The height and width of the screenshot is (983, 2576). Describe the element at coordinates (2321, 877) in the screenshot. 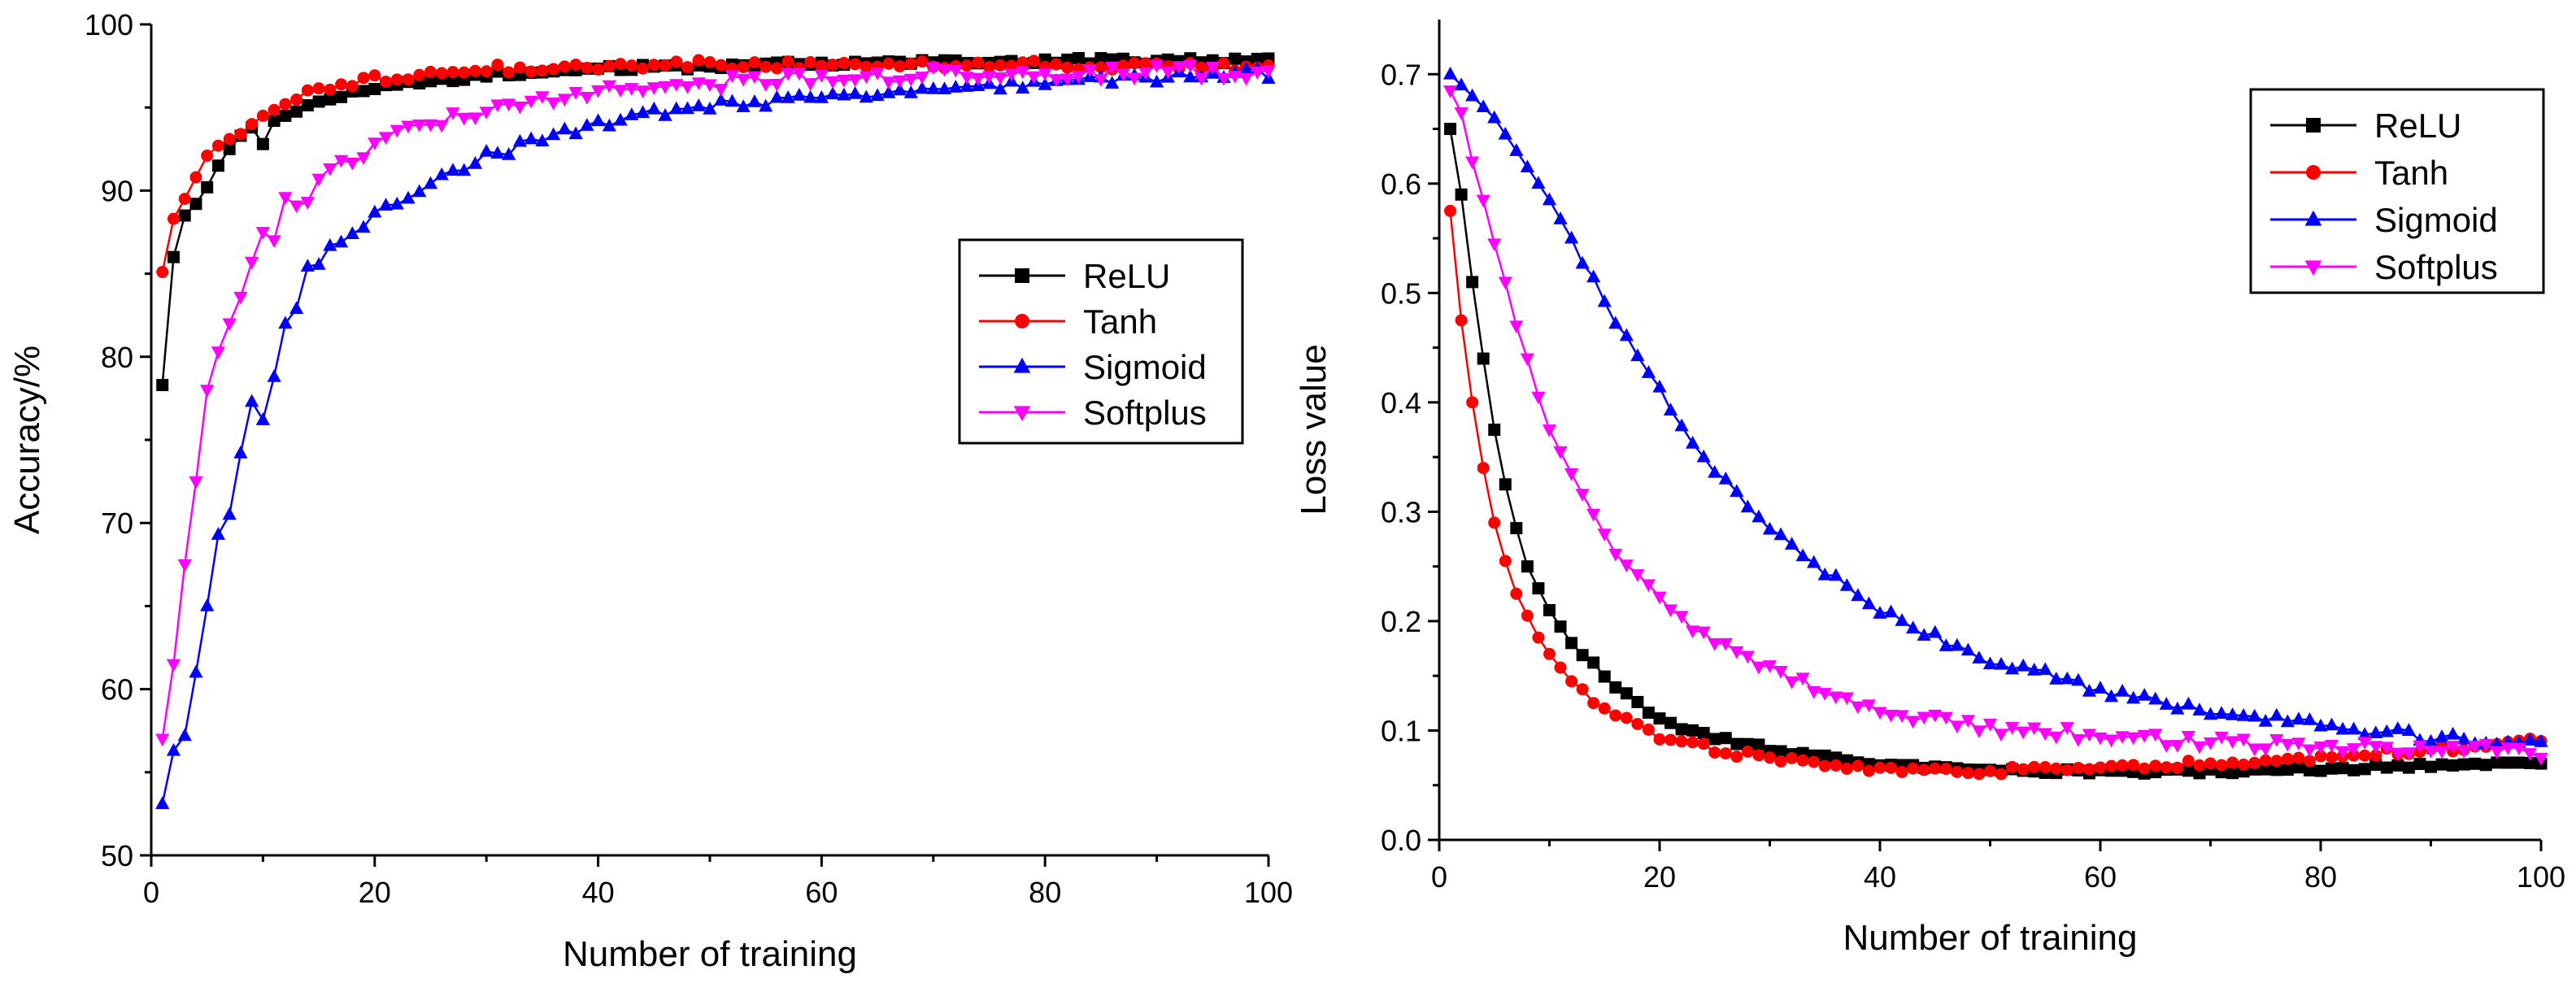

I see `x-tick-label: 80` at that location.